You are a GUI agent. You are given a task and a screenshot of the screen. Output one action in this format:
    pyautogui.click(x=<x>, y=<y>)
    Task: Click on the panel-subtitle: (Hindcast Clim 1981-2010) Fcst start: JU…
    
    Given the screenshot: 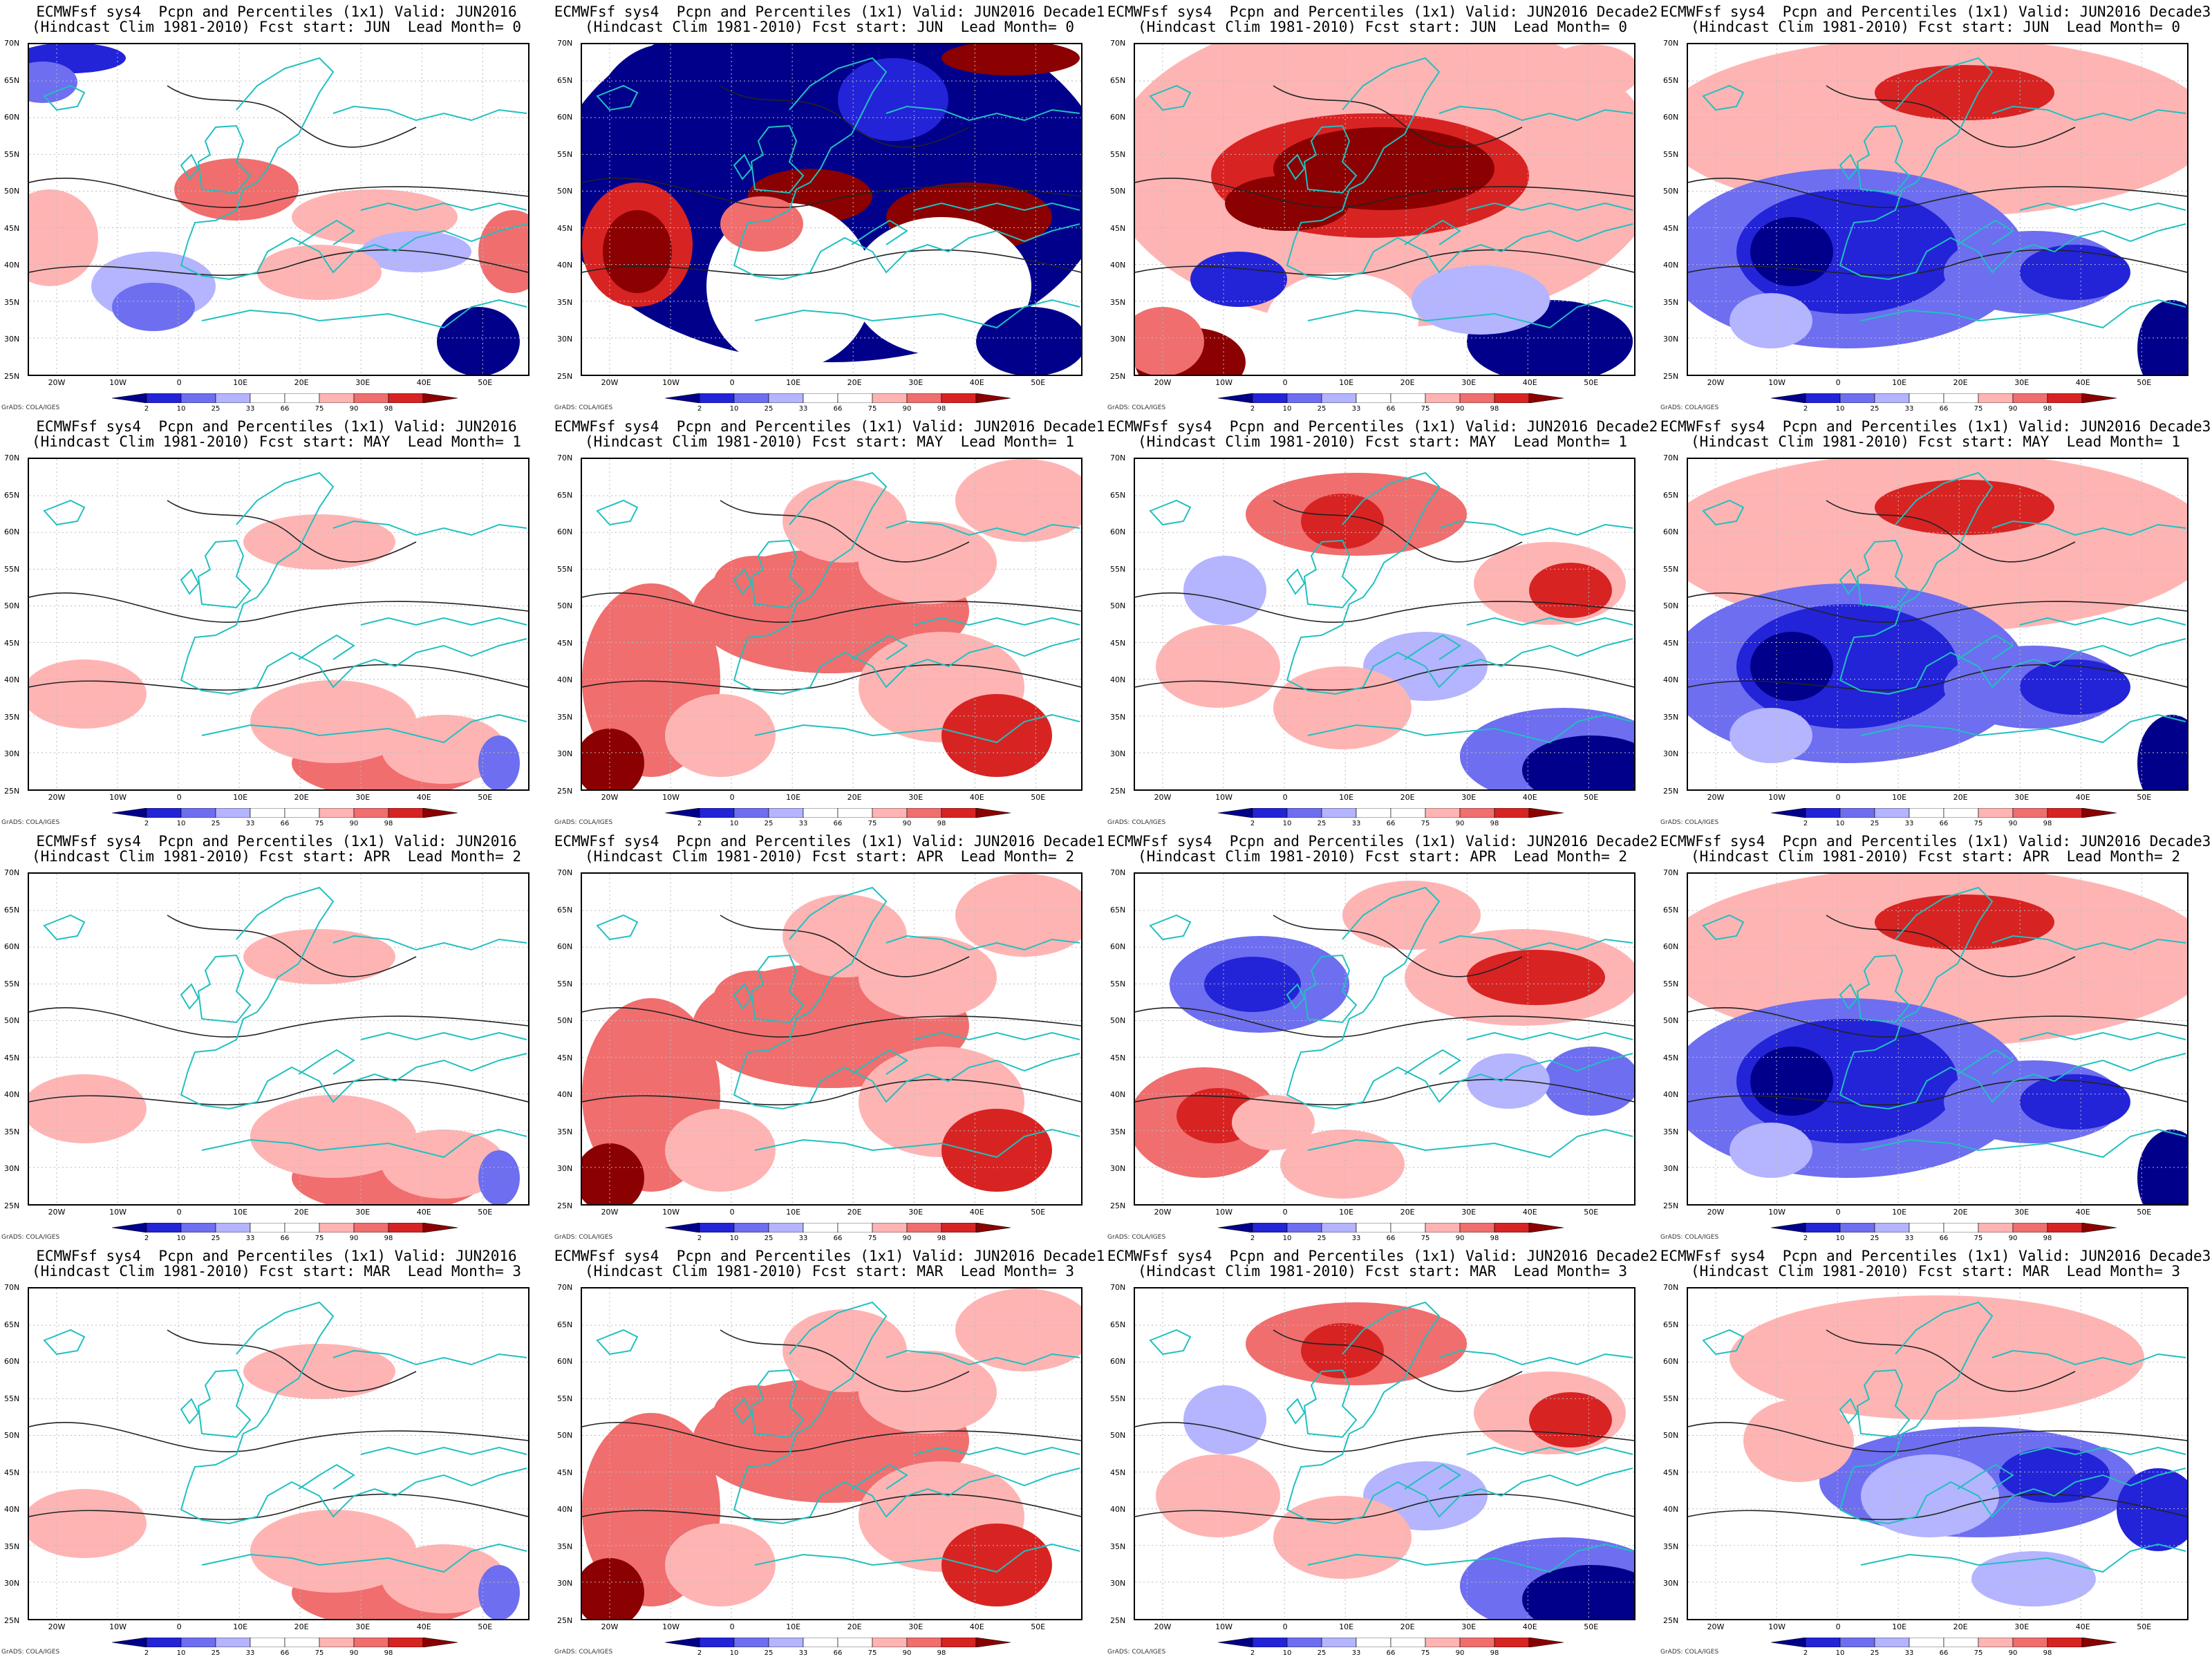 What is the action you would take?
    pyautogui.click(x=829, y=27)
    